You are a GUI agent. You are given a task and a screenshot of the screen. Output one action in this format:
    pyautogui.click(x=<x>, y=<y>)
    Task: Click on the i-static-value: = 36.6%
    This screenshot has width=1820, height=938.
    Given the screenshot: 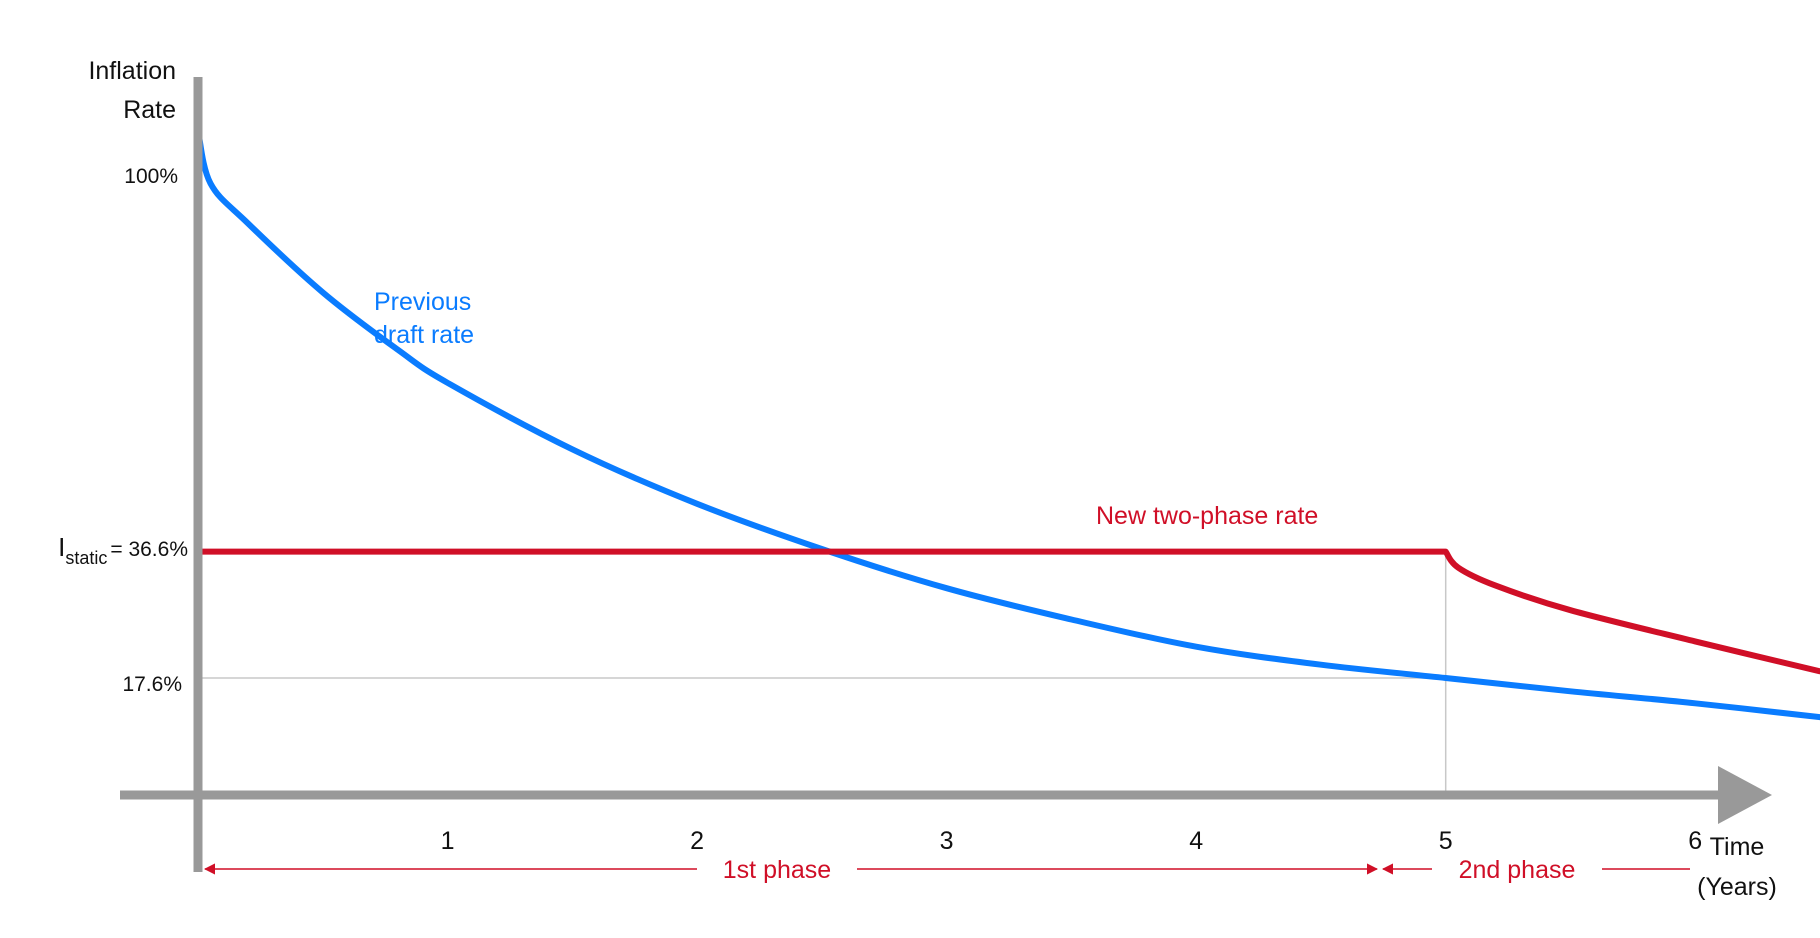 What is the action you would take?
    pyautogui.click(x=149, y=549)
    